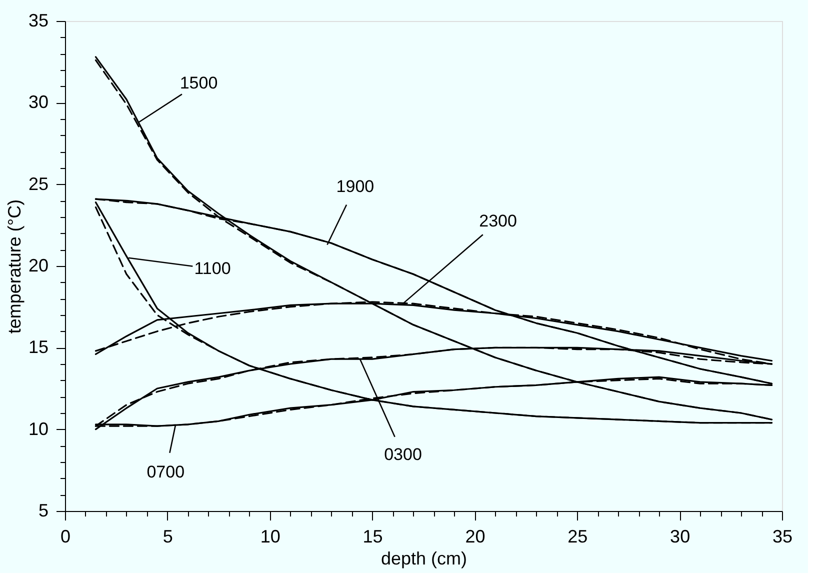 The image size is (830, 587). I want to click on annotation: 1500, so click(199, 82).